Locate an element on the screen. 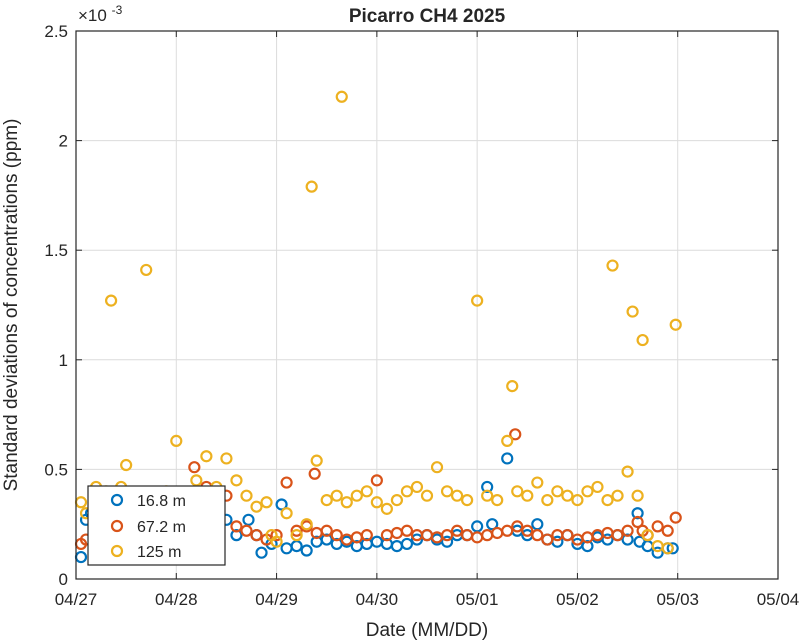 Image resolution: width=800 pixels, height=643 pixels. legend-marker-16-8m is located at coordinates (117, 500).